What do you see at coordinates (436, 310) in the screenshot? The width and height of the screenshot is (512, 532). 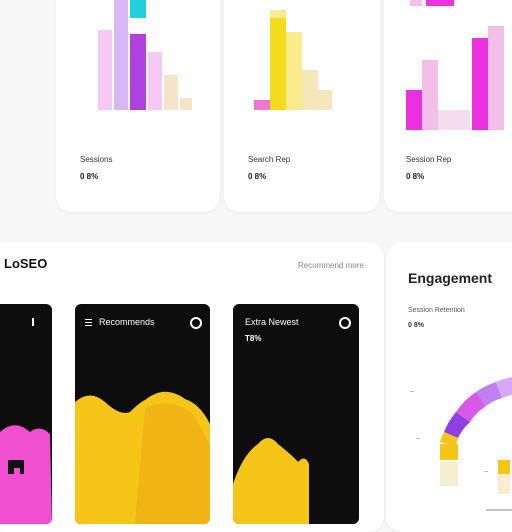 I see `metric-label: Session Retention` at bounding box center [436, 310].